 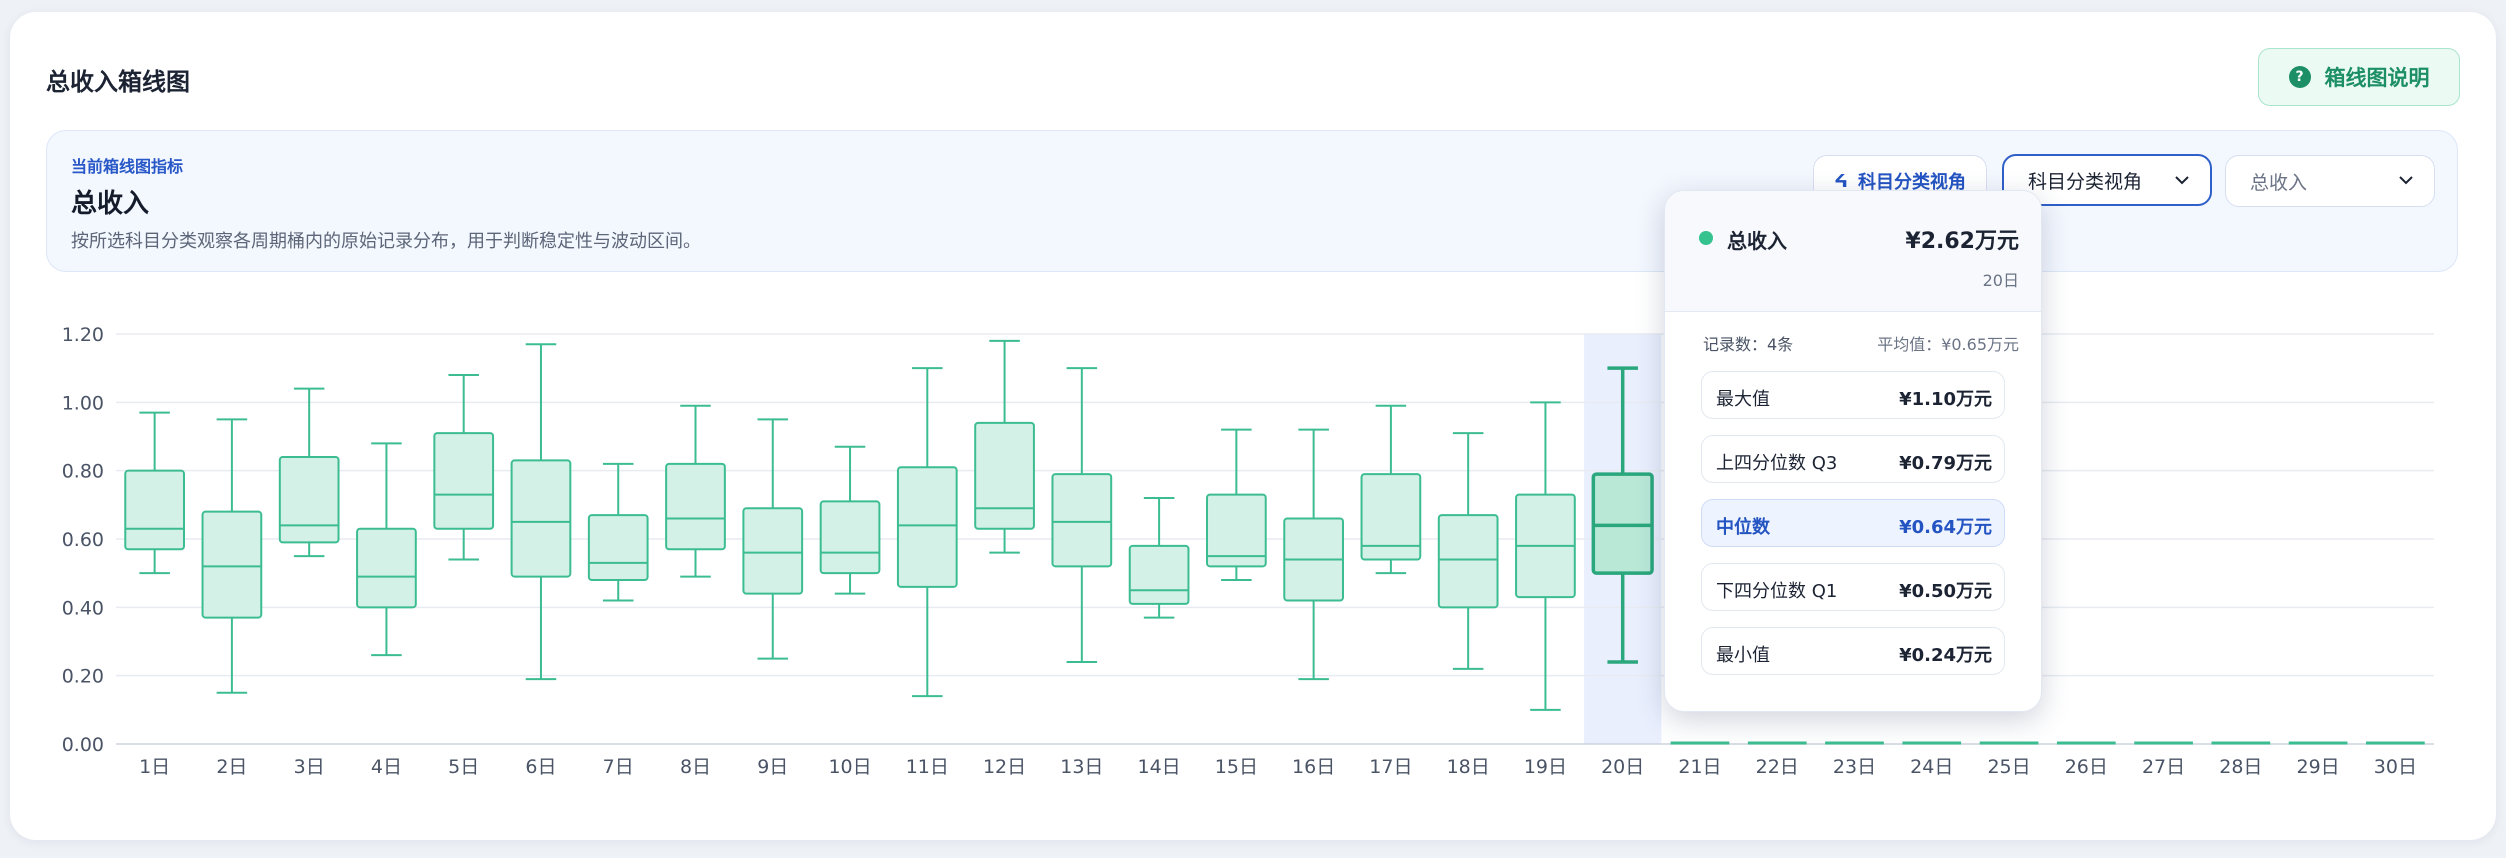 What do you see at coordinates (772, 767) in the screenshot?
I see `x-tick-label: 9日` at bounding box center [772, 767].